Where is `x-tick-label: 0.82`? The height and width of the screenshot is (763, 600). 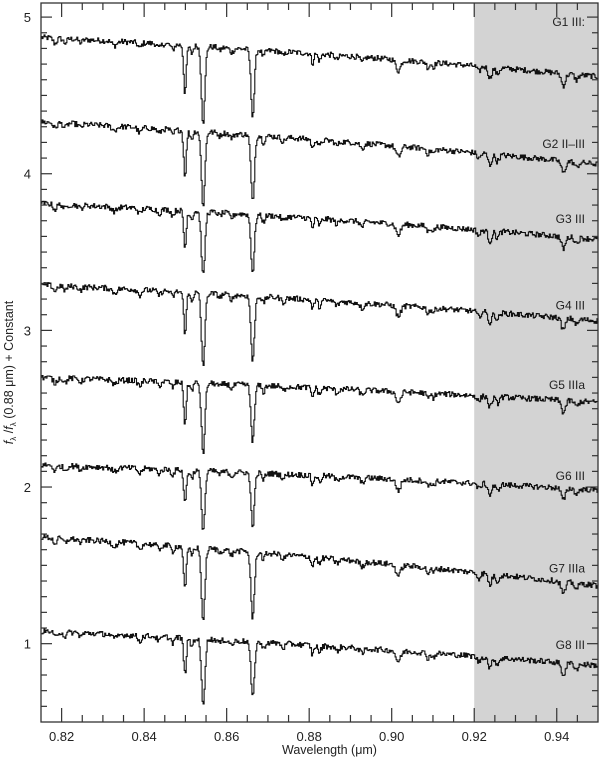 x-tick-label: 0.82 is located at coordinates (61, 736).